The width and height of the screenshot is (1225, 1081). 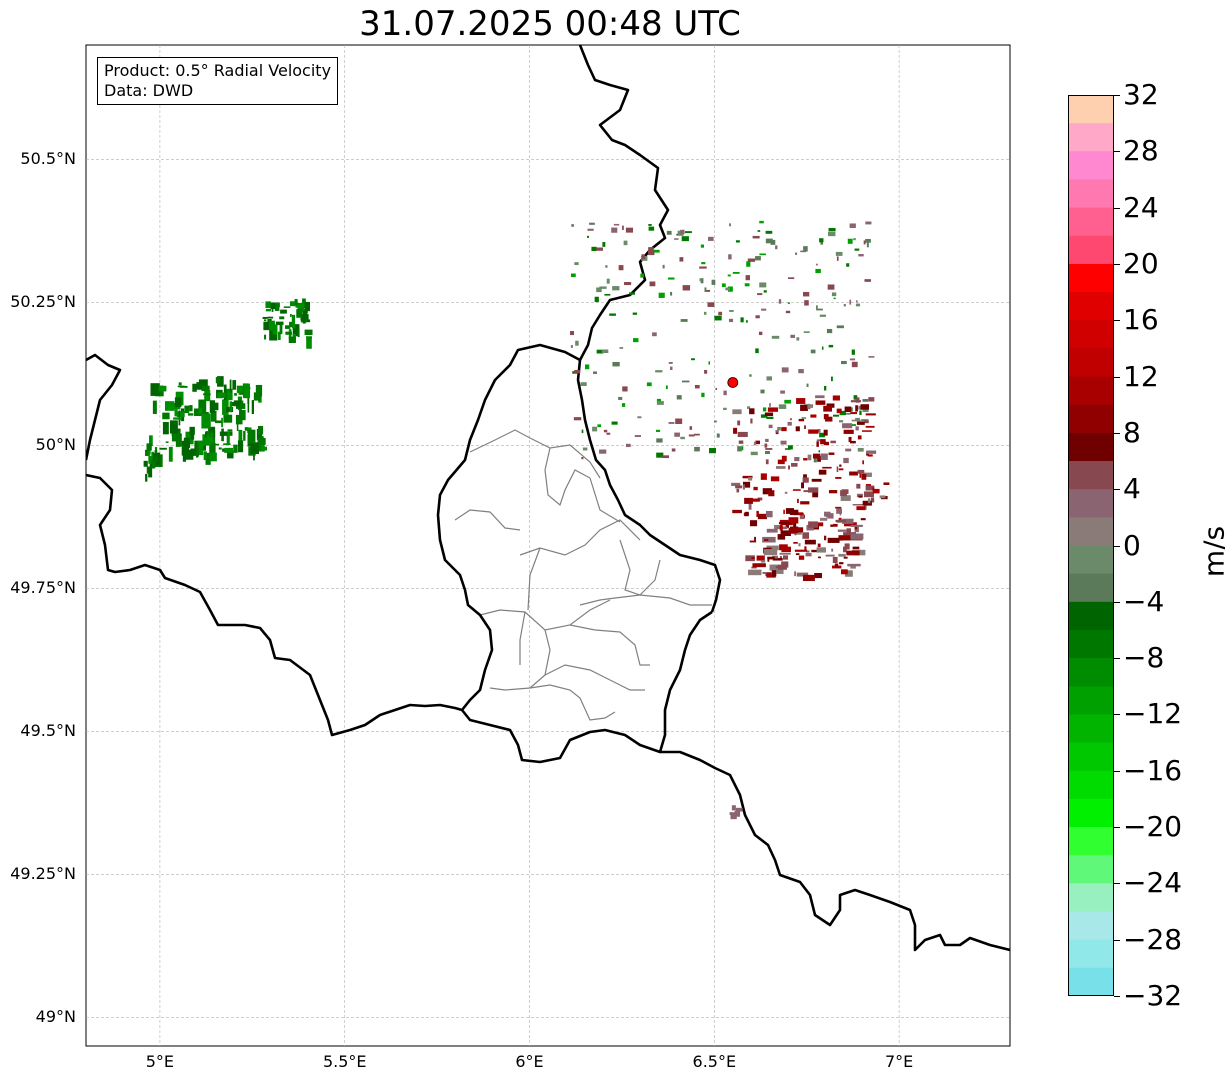 I want to click on radar-site-marker, so click(x=733, y=382).